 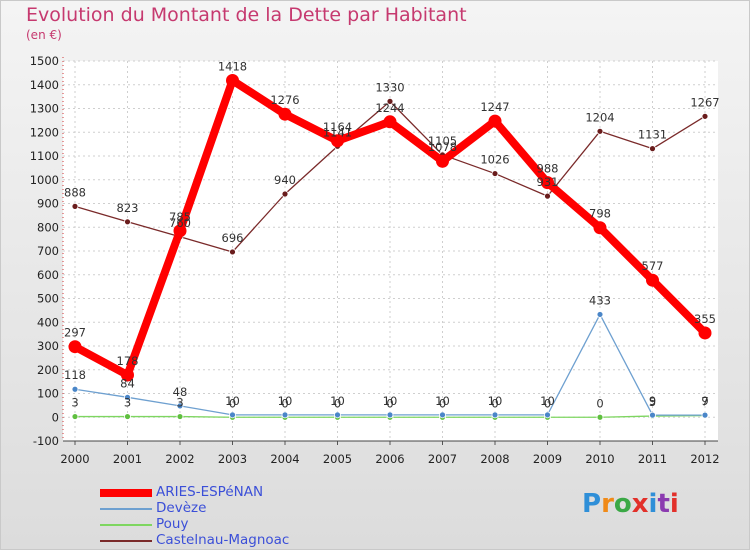 What do you see at coordinates (547, 459) in the screenshot?
I see `x-tick-label: 2009` at bounding box center [547, 459].